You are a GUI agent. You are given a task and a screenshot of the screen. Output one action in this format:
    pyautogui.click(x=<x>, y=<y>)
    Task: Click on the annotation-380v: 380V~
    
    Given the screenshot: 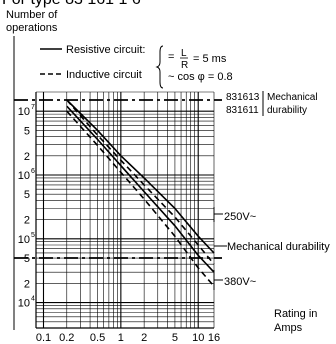 What is the action you would take?
    pyautogui.click(x=240, y=282)
    